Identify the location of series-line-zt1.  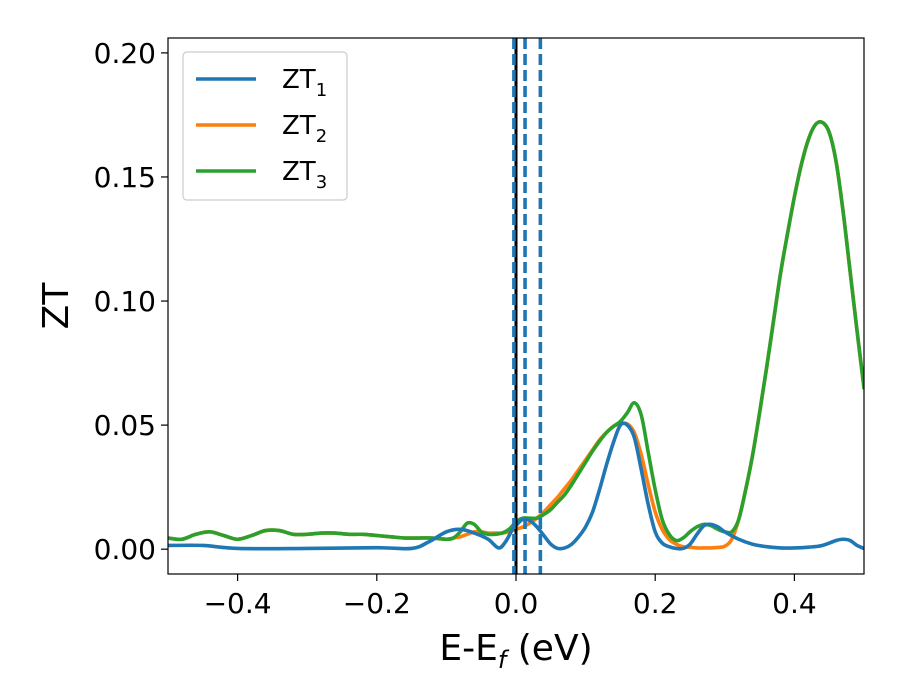
(516, 486).